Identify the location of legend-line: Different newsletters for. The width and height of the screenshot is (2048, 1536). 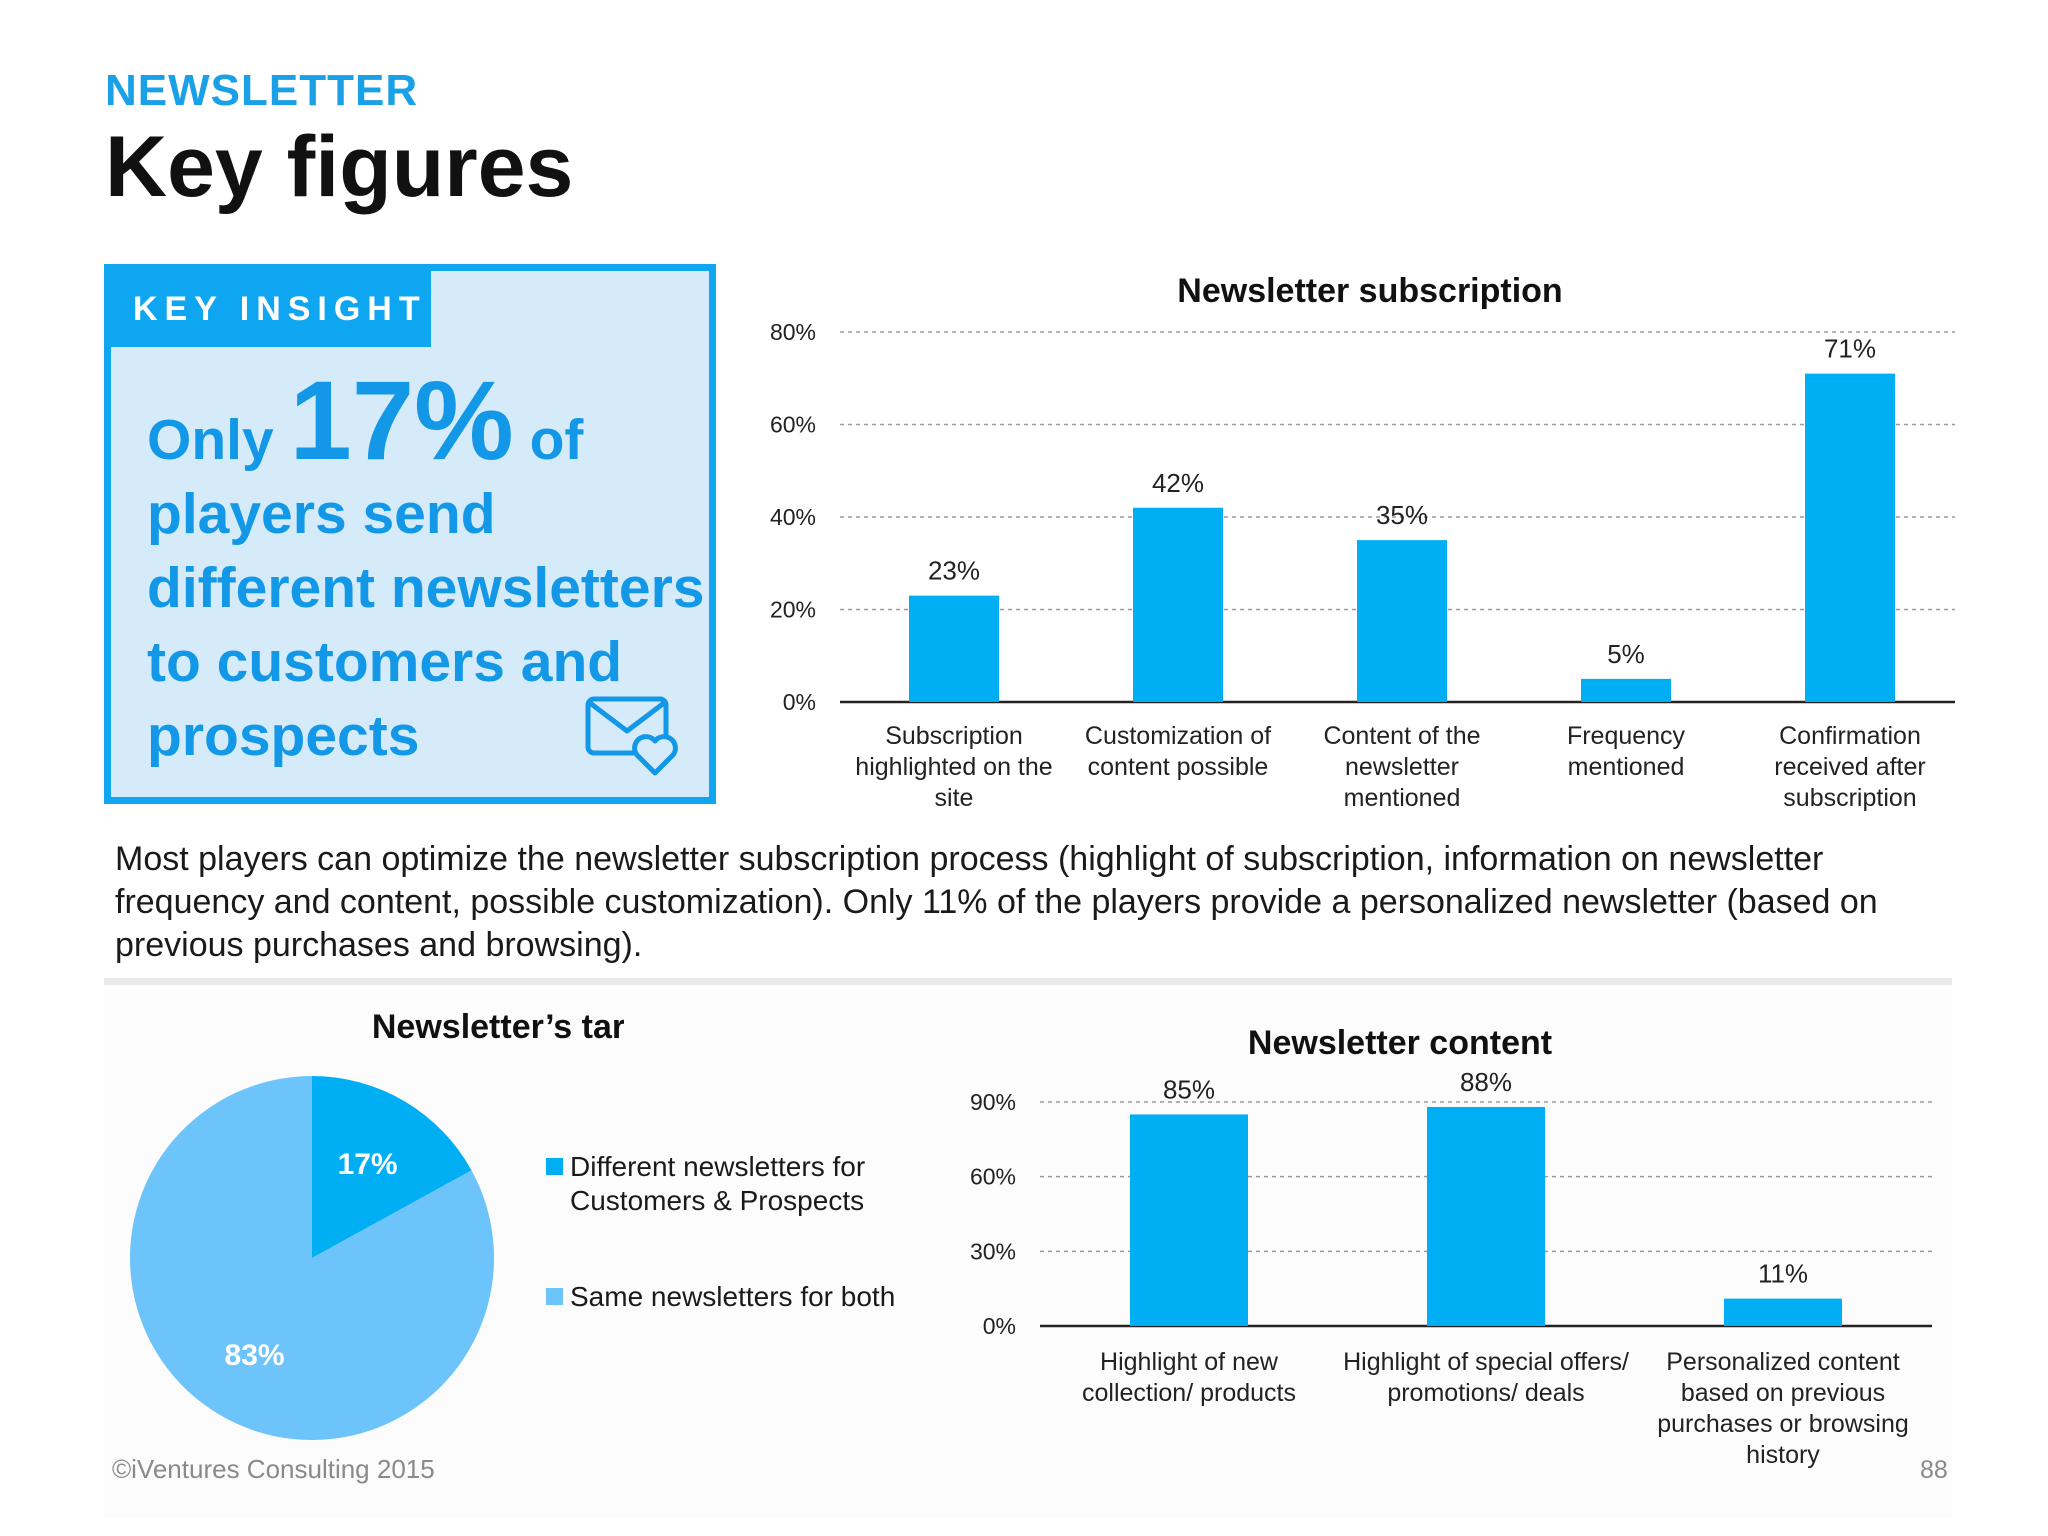
(718, 1166).